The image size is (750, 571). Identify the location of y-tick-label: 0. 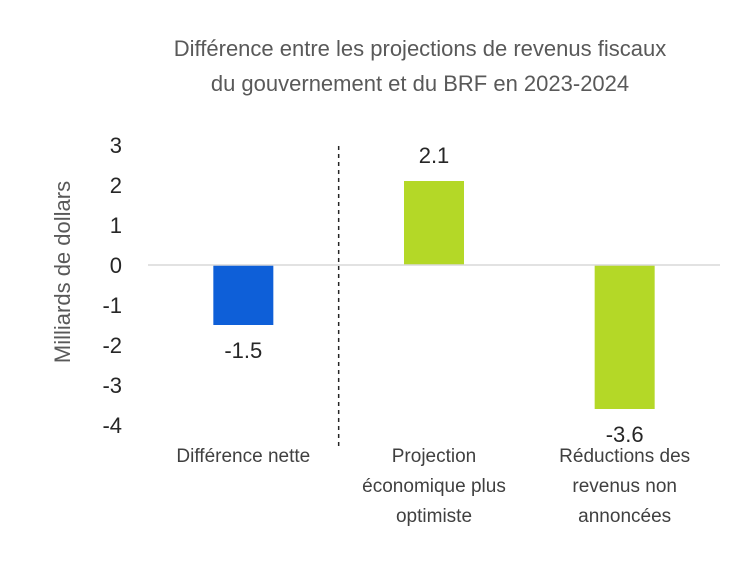
(116, 265).